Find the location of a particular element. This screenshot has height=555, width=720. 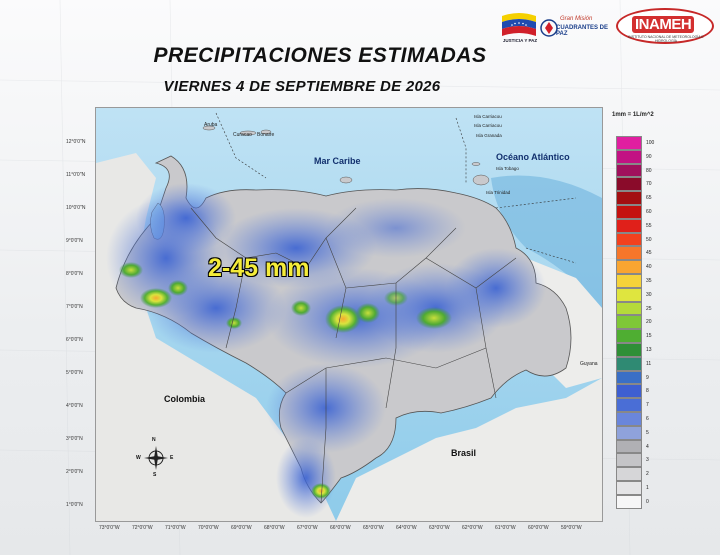

compass-east: E is located at coordinates (172, 458).